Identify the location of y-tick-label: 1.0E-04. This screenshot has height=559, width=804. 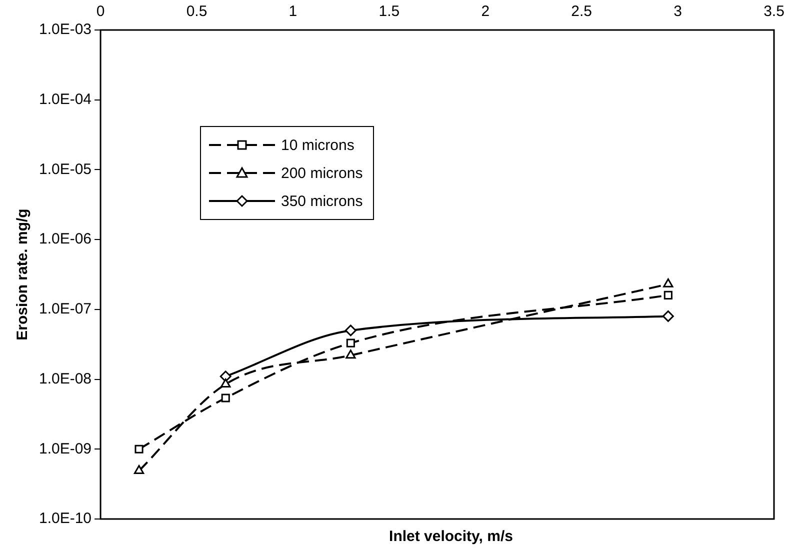
(65, 99).